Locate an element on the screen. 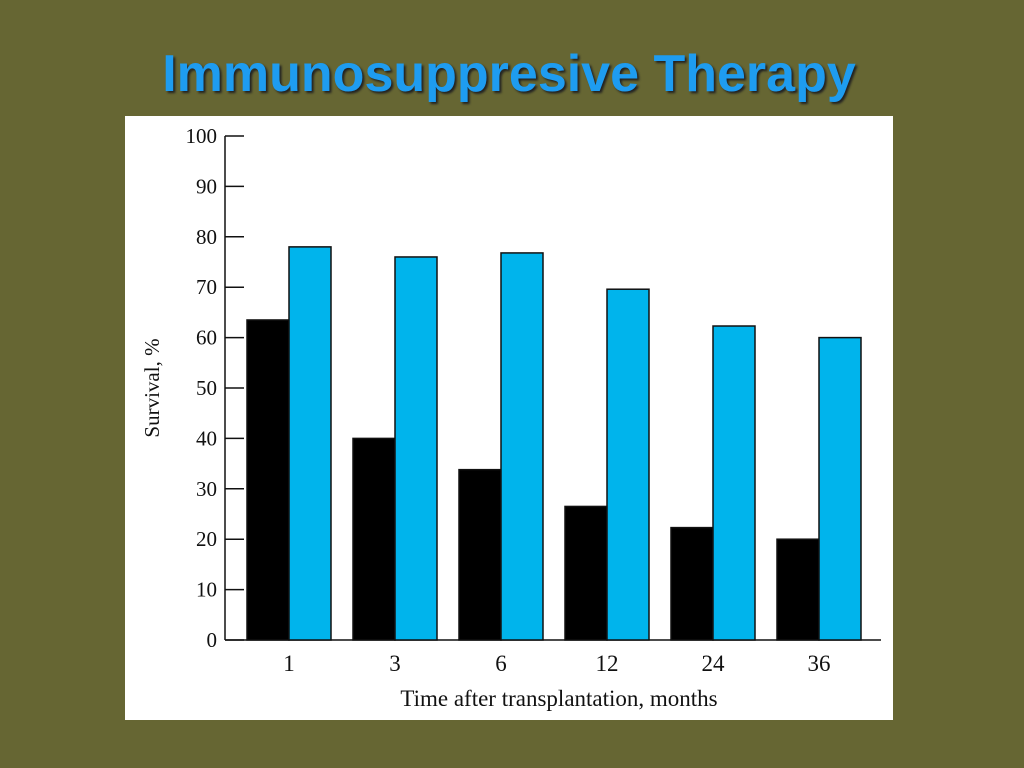  y-tick-label: 60 is located at coordinates (206, 338).